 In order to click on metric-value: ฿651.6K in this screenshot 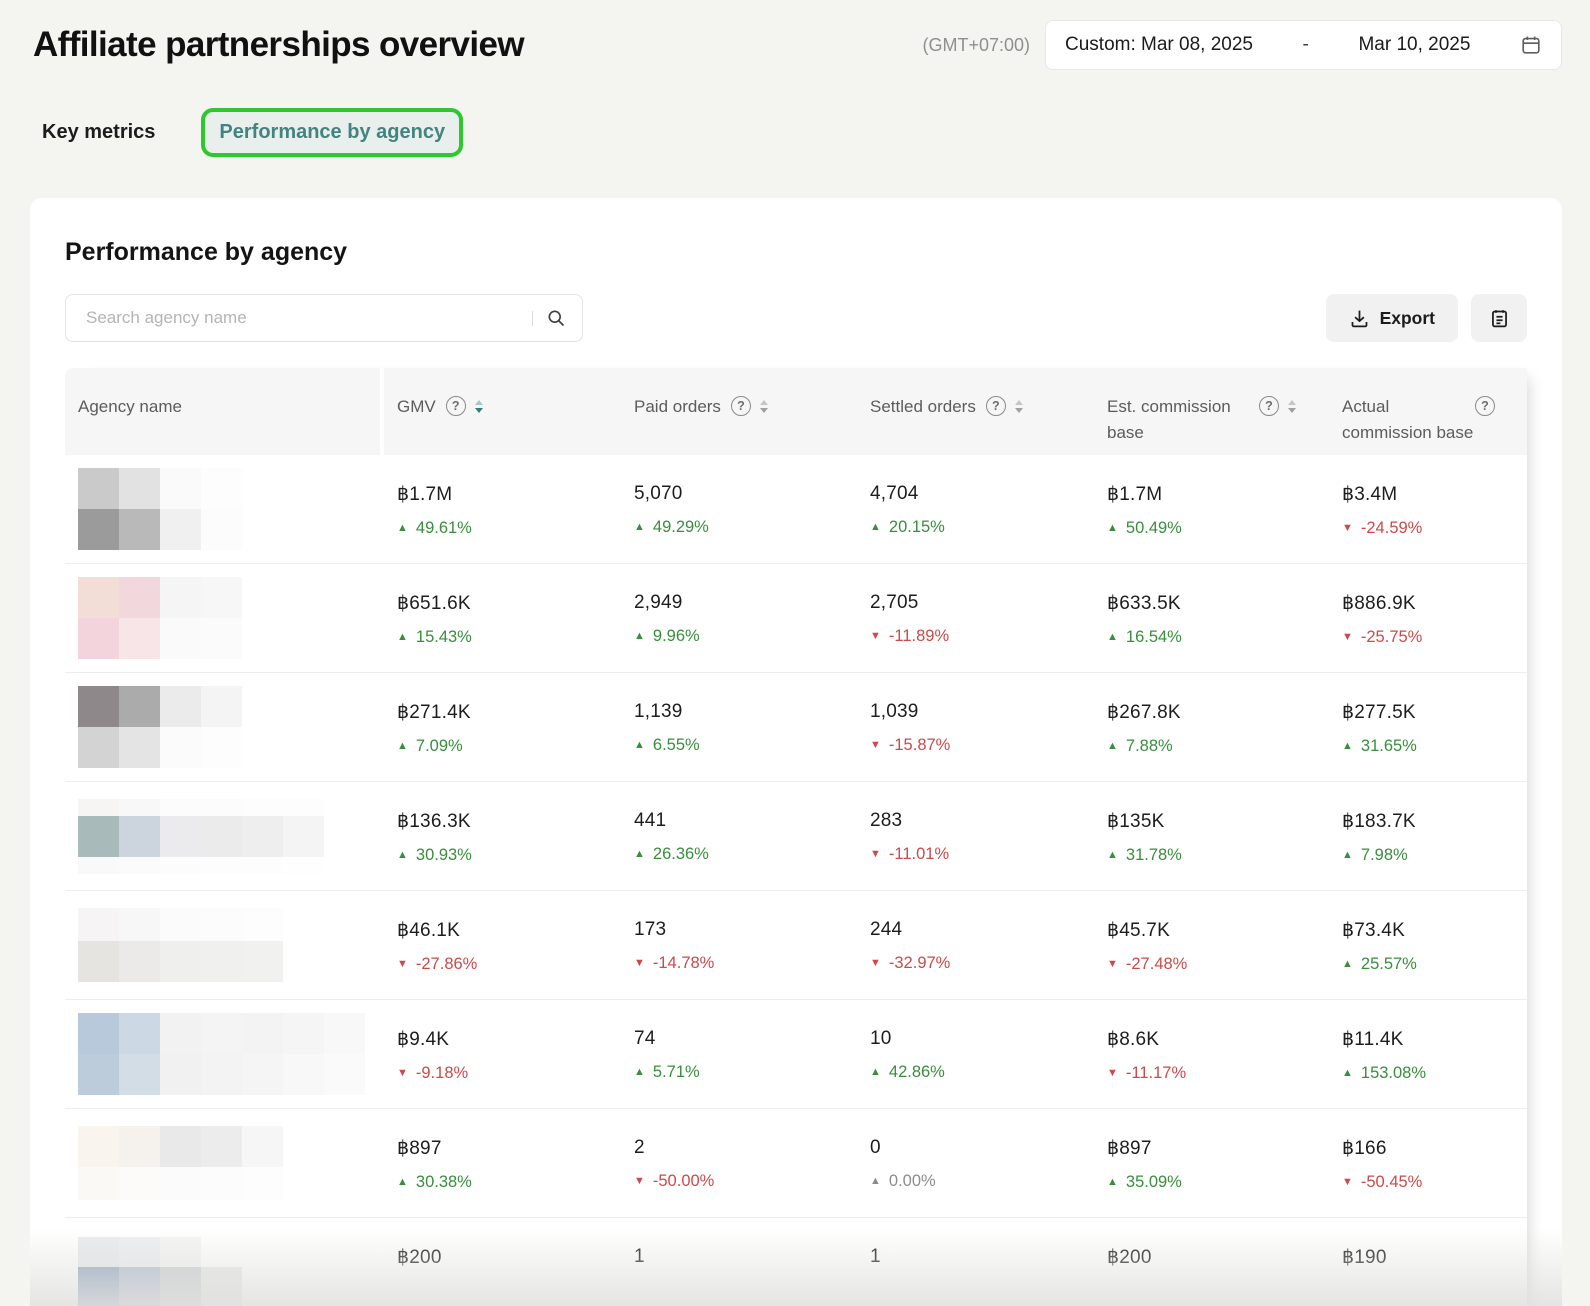, I will do `click(434, 603)`.